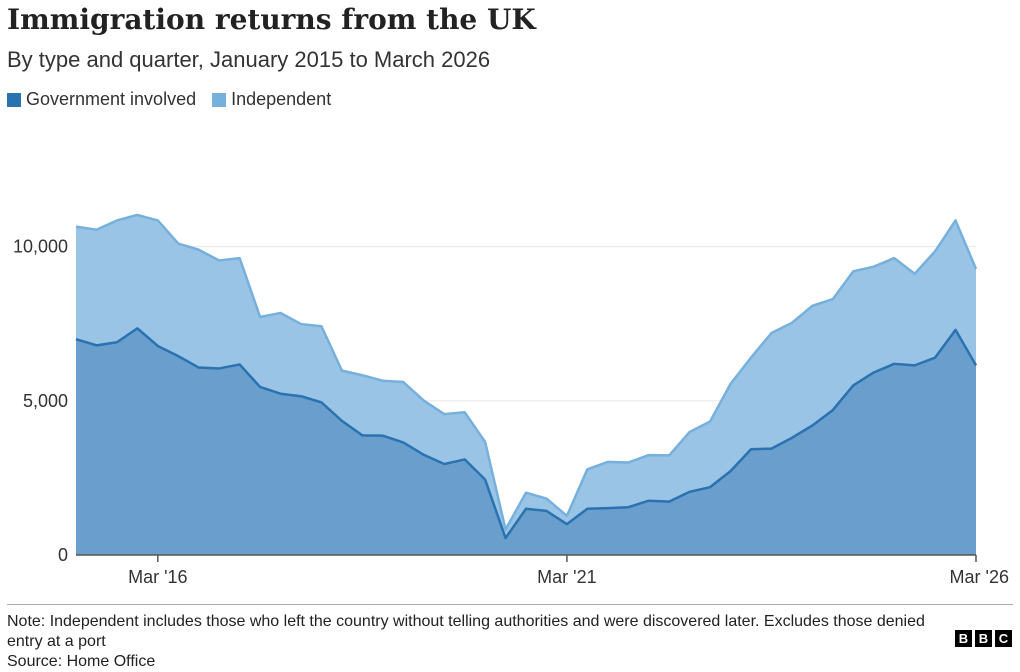 The image size is (1020, 672). I want to click on x-tick-label: Mar '21, so click(566, 577).